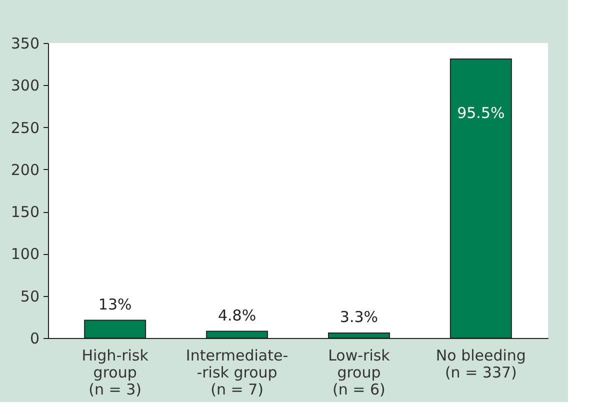 This screenshot has width=612, height=412. I want to click on y-tick-label: 200, so click(25, 169).